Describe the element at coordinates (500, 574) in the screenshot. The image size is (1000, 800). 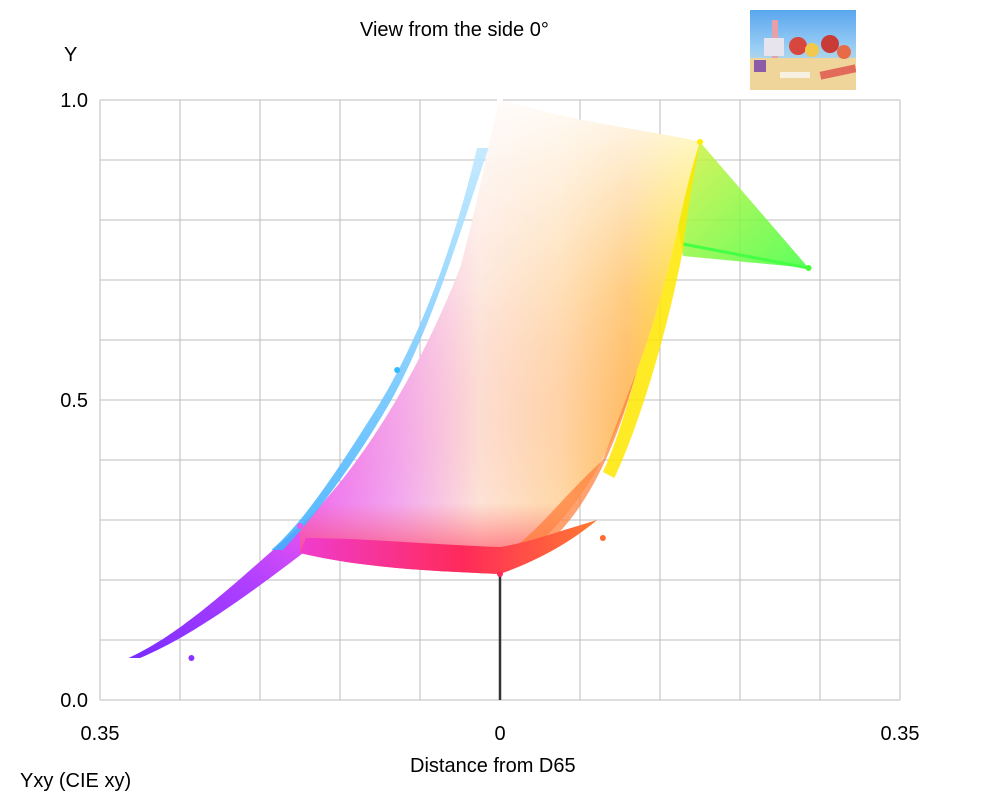
I see `key-point-red` at that location.